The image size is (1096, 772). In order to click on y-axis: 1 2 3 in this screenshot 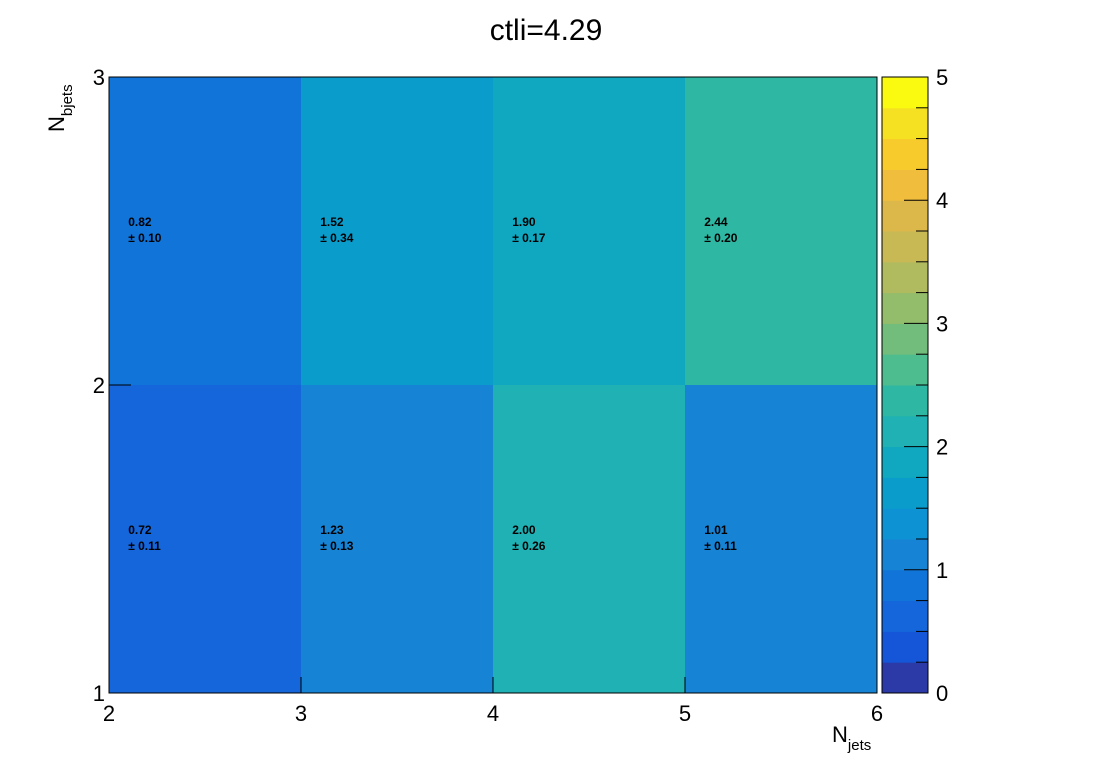, I will do `click(112, 385)`.